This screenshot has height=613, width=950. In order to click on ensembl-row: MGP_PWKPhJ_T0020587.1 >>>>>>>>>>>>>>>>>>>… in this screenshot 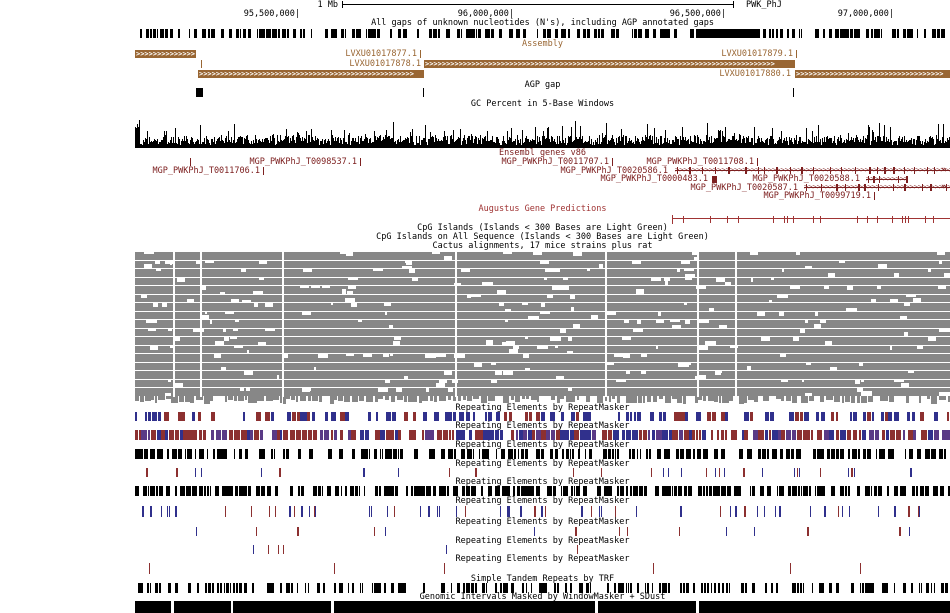, I will do `click(542, 188)`.